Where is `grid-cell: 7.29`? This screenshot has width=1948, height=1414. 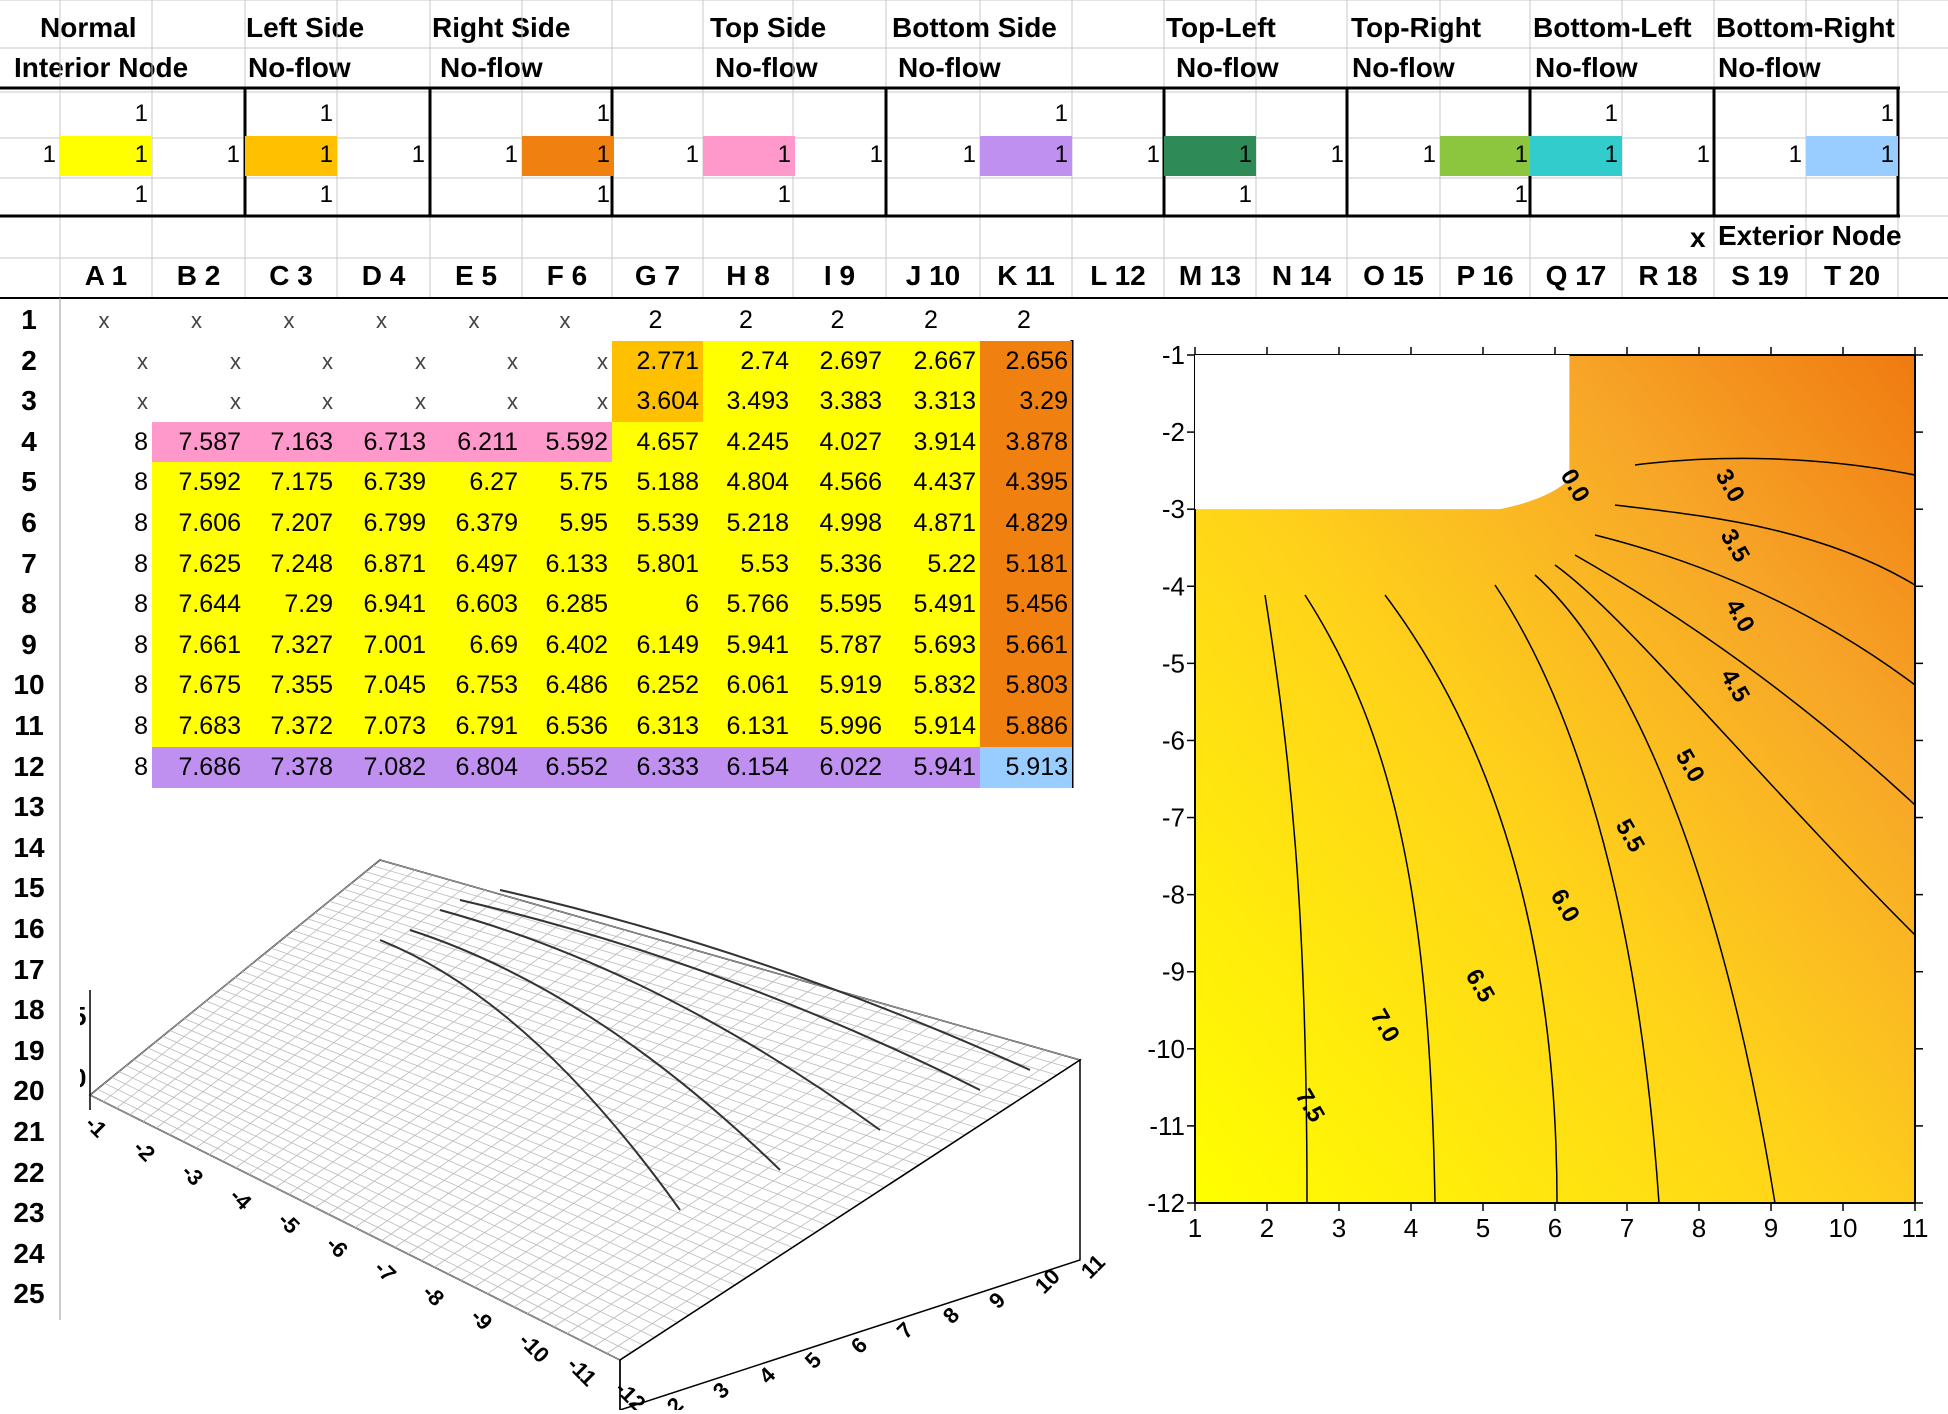
grid-cell: 7.29 is located at coordinates (291, 605).